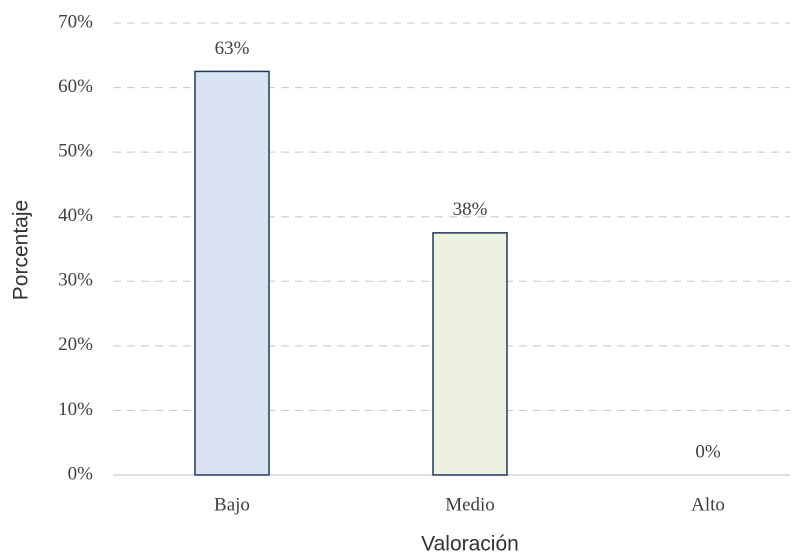 The width and height of the screenshot is (811, 557). Describe the element at coordinates (75, 215) in the screenshot. I see `y-tick-label: 40%` at that location.